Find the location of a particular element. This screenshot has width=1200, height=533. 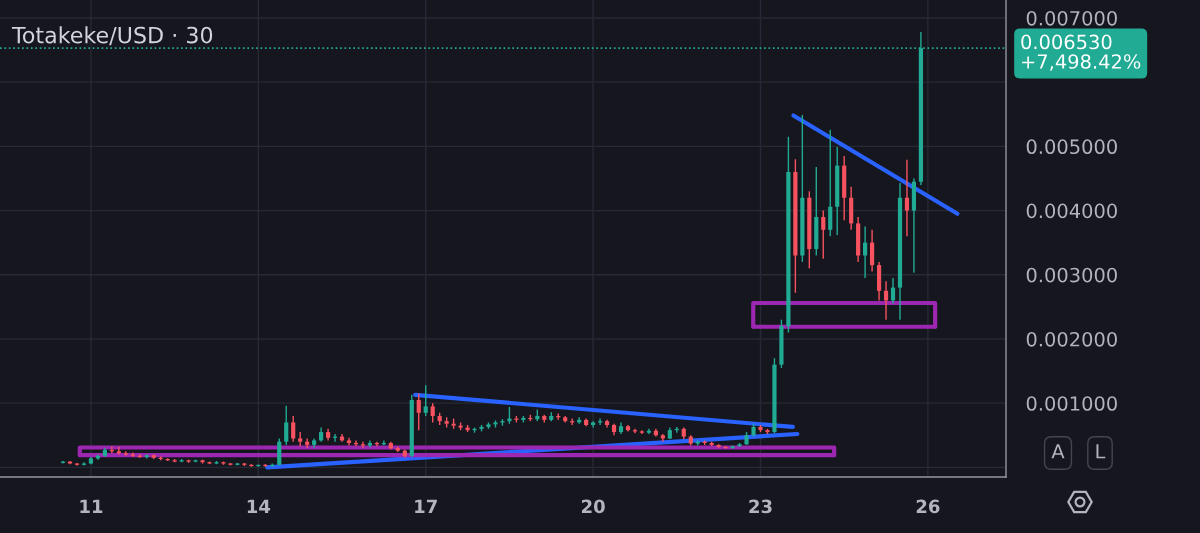

x-tick-label: 26 is located at coordinates (928, 506).